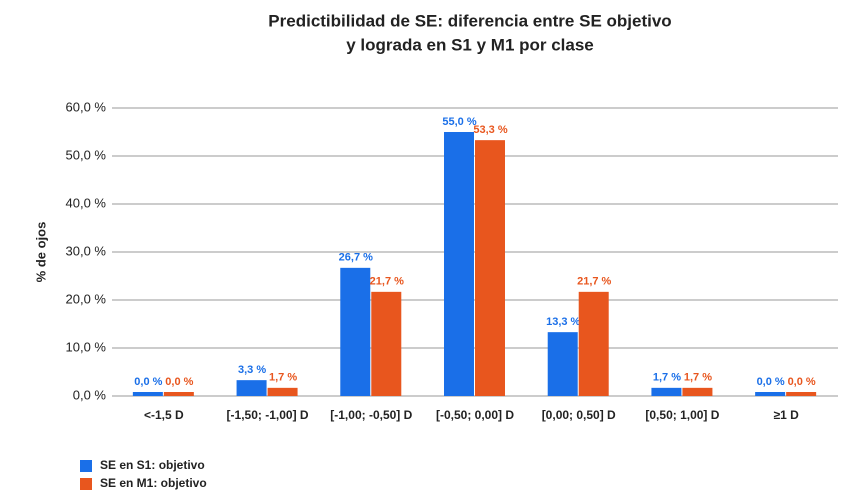 The height and width of the screenshot is (504, 843). Describe the element at coordinates (86, 202) in the screenshot. I see `y-tick-label: 40,0 %` at that location.